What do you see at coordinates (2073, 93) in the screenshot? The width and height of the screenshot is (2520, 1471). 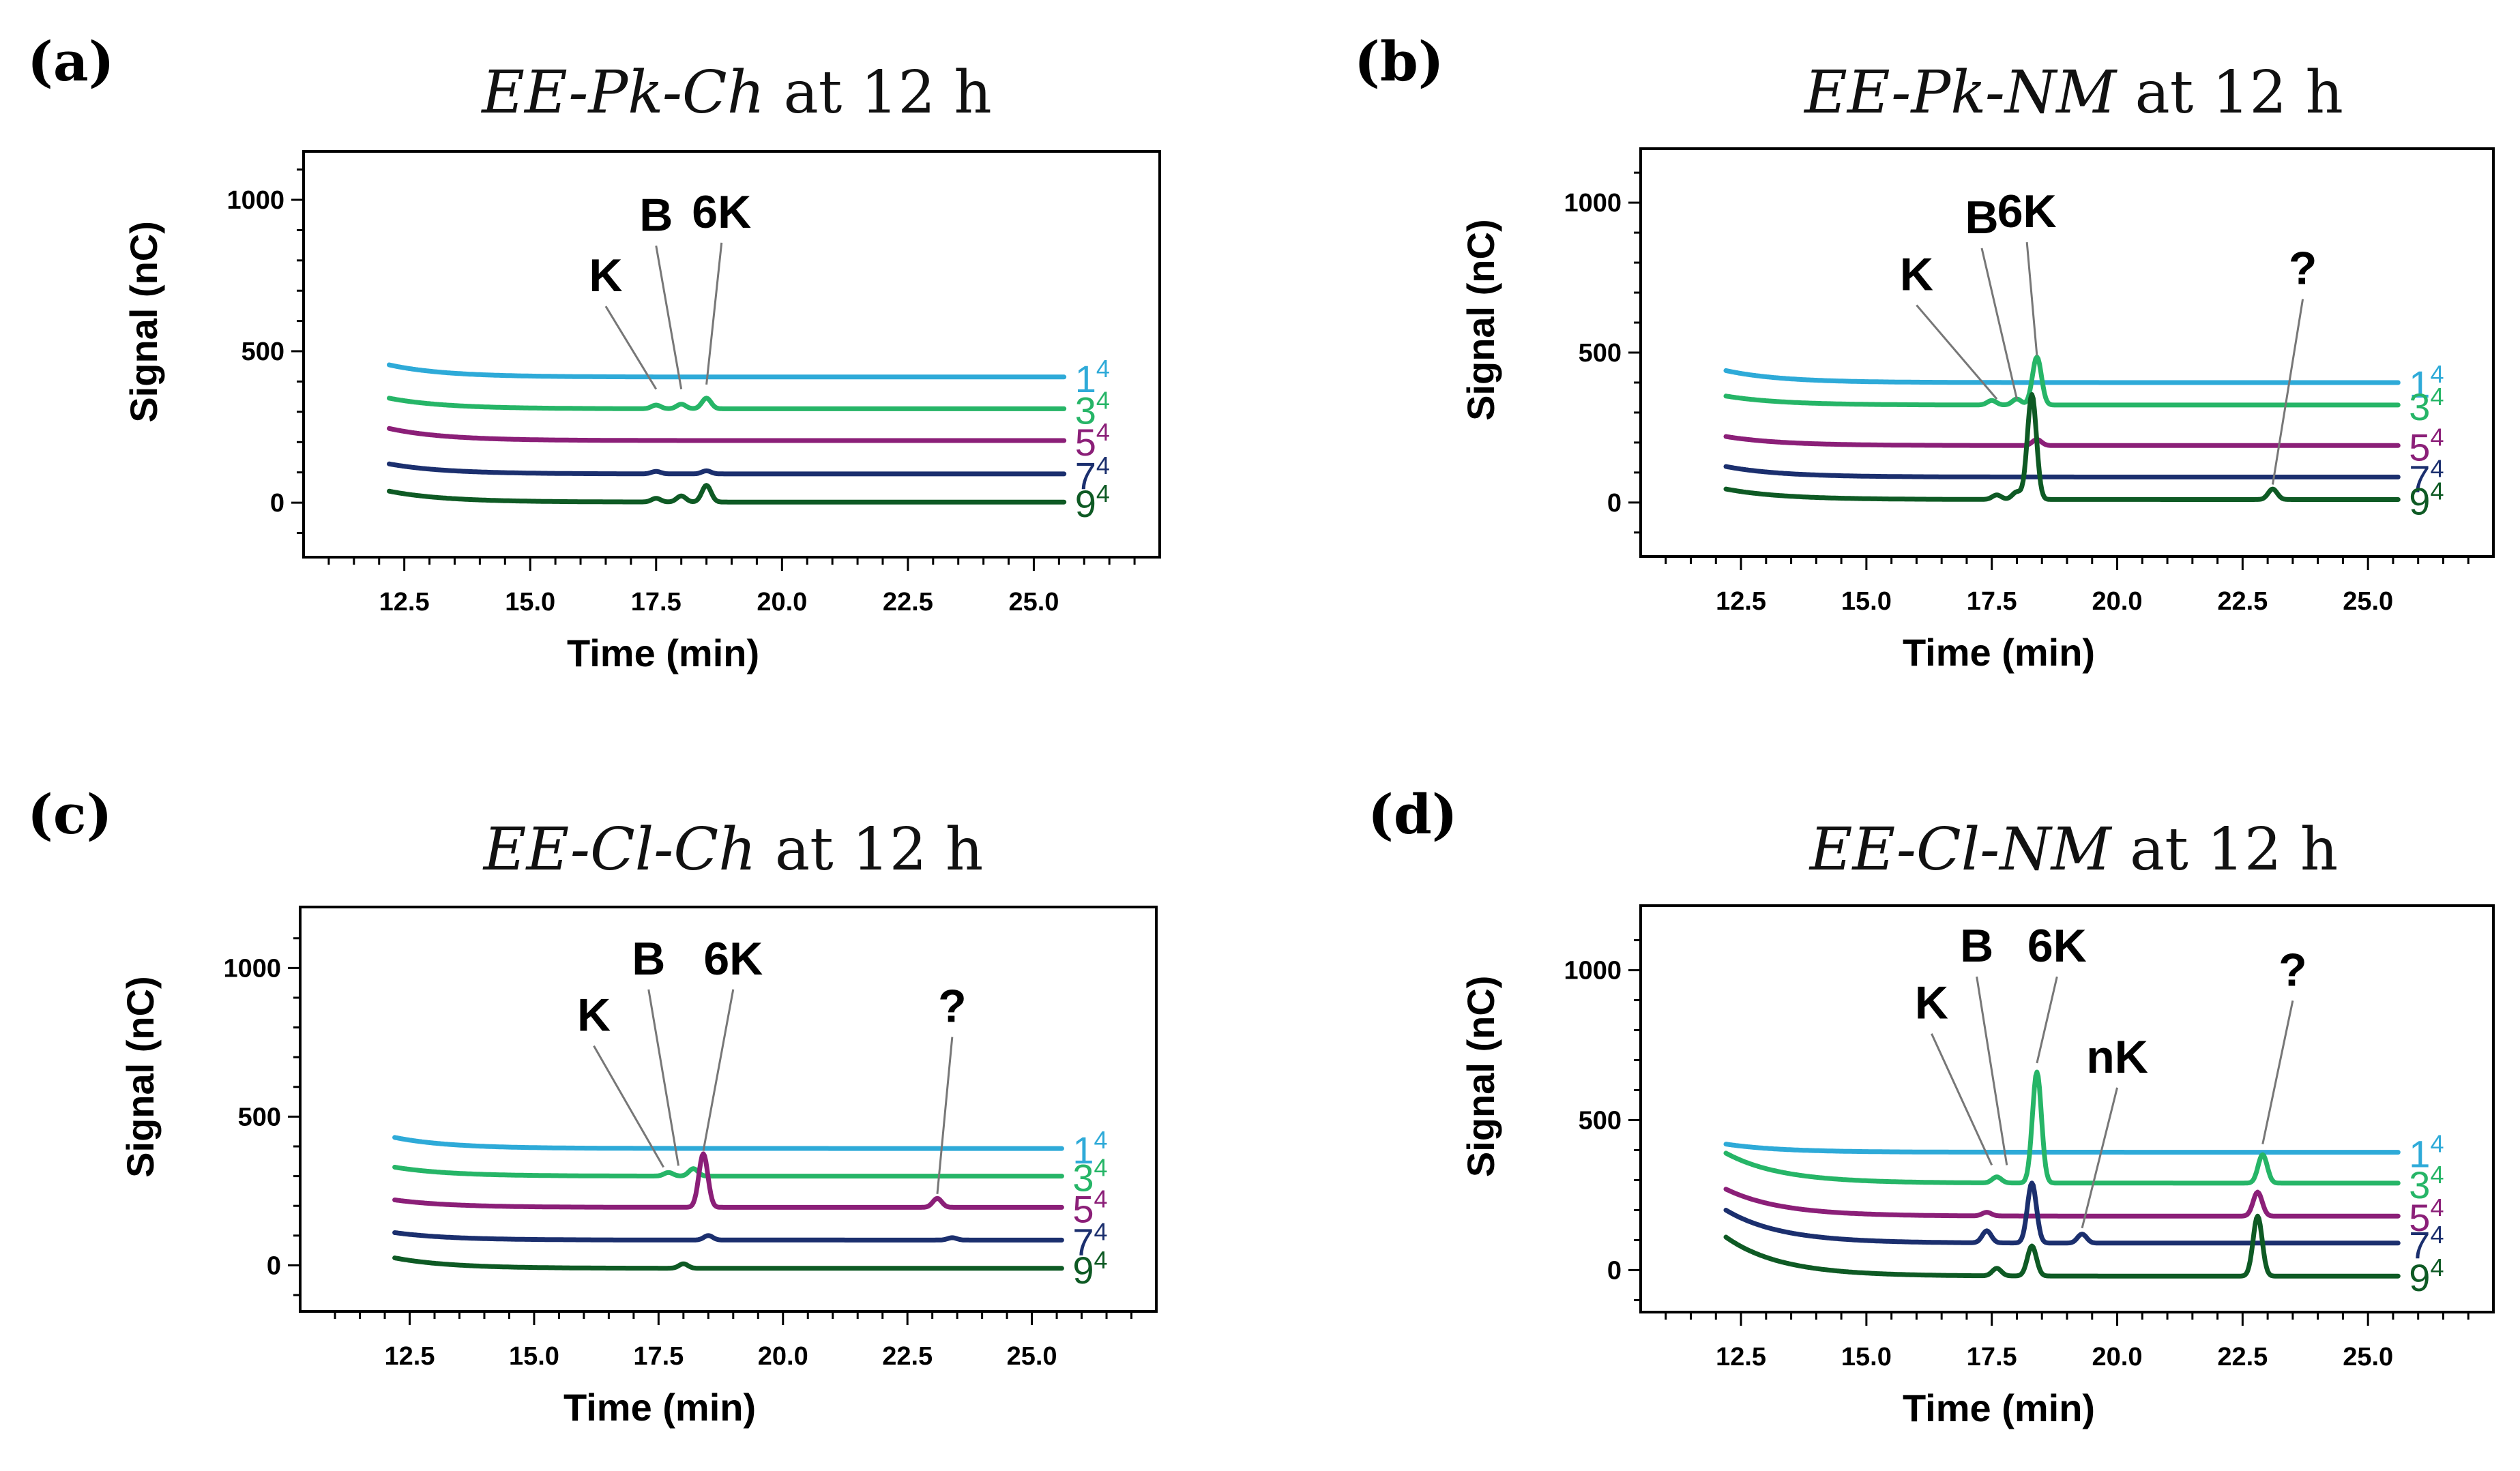 I see `panel-b-title: EE-Pk-NM at 12 h` at bounding box center [2073, 93].